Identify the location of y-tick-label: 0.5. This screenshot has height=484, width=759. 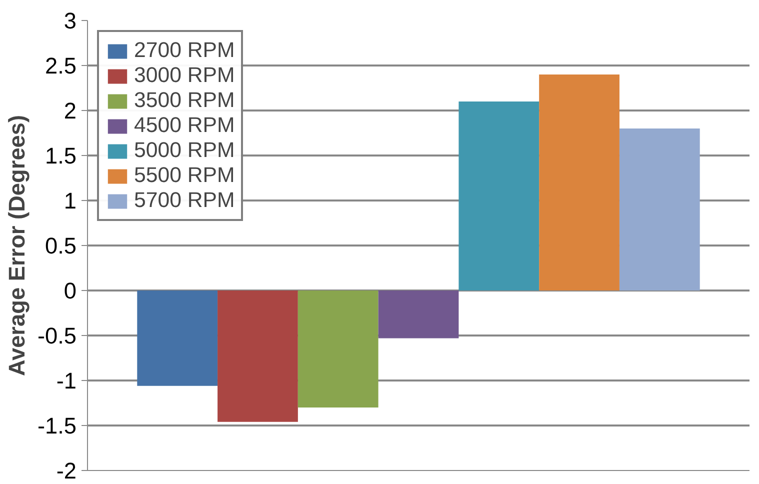
(61, 245).